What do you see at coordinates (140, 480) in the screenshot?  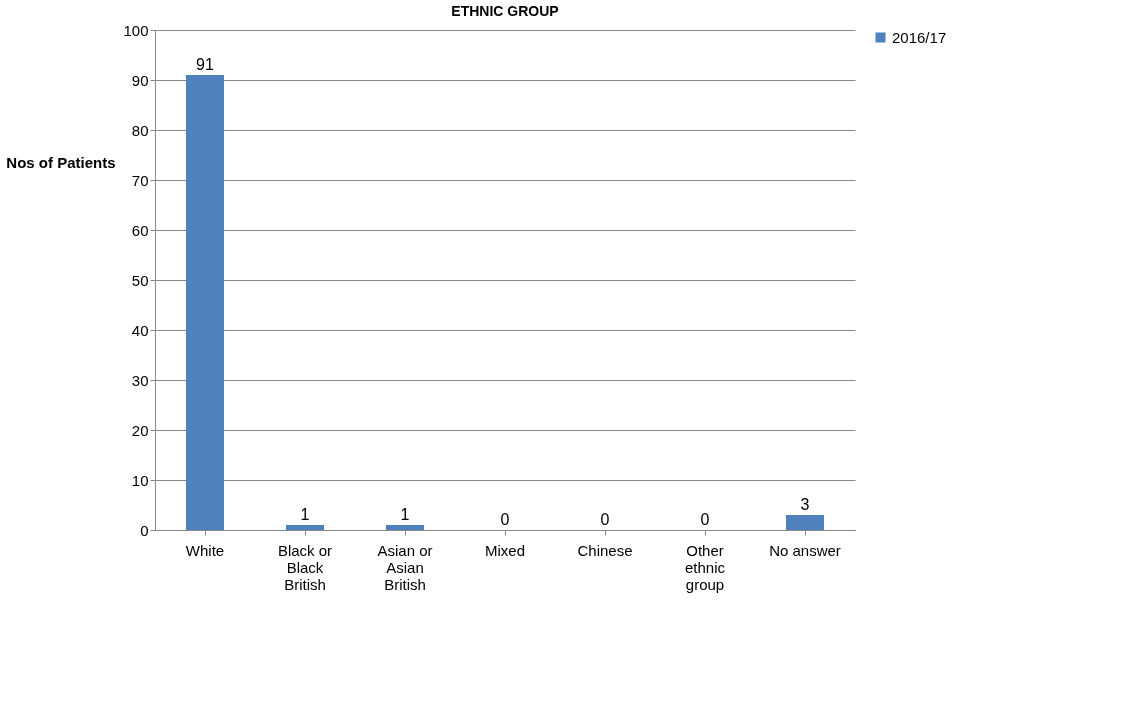 I see `y-tick-label: 10` at bounding box center [140, 480].